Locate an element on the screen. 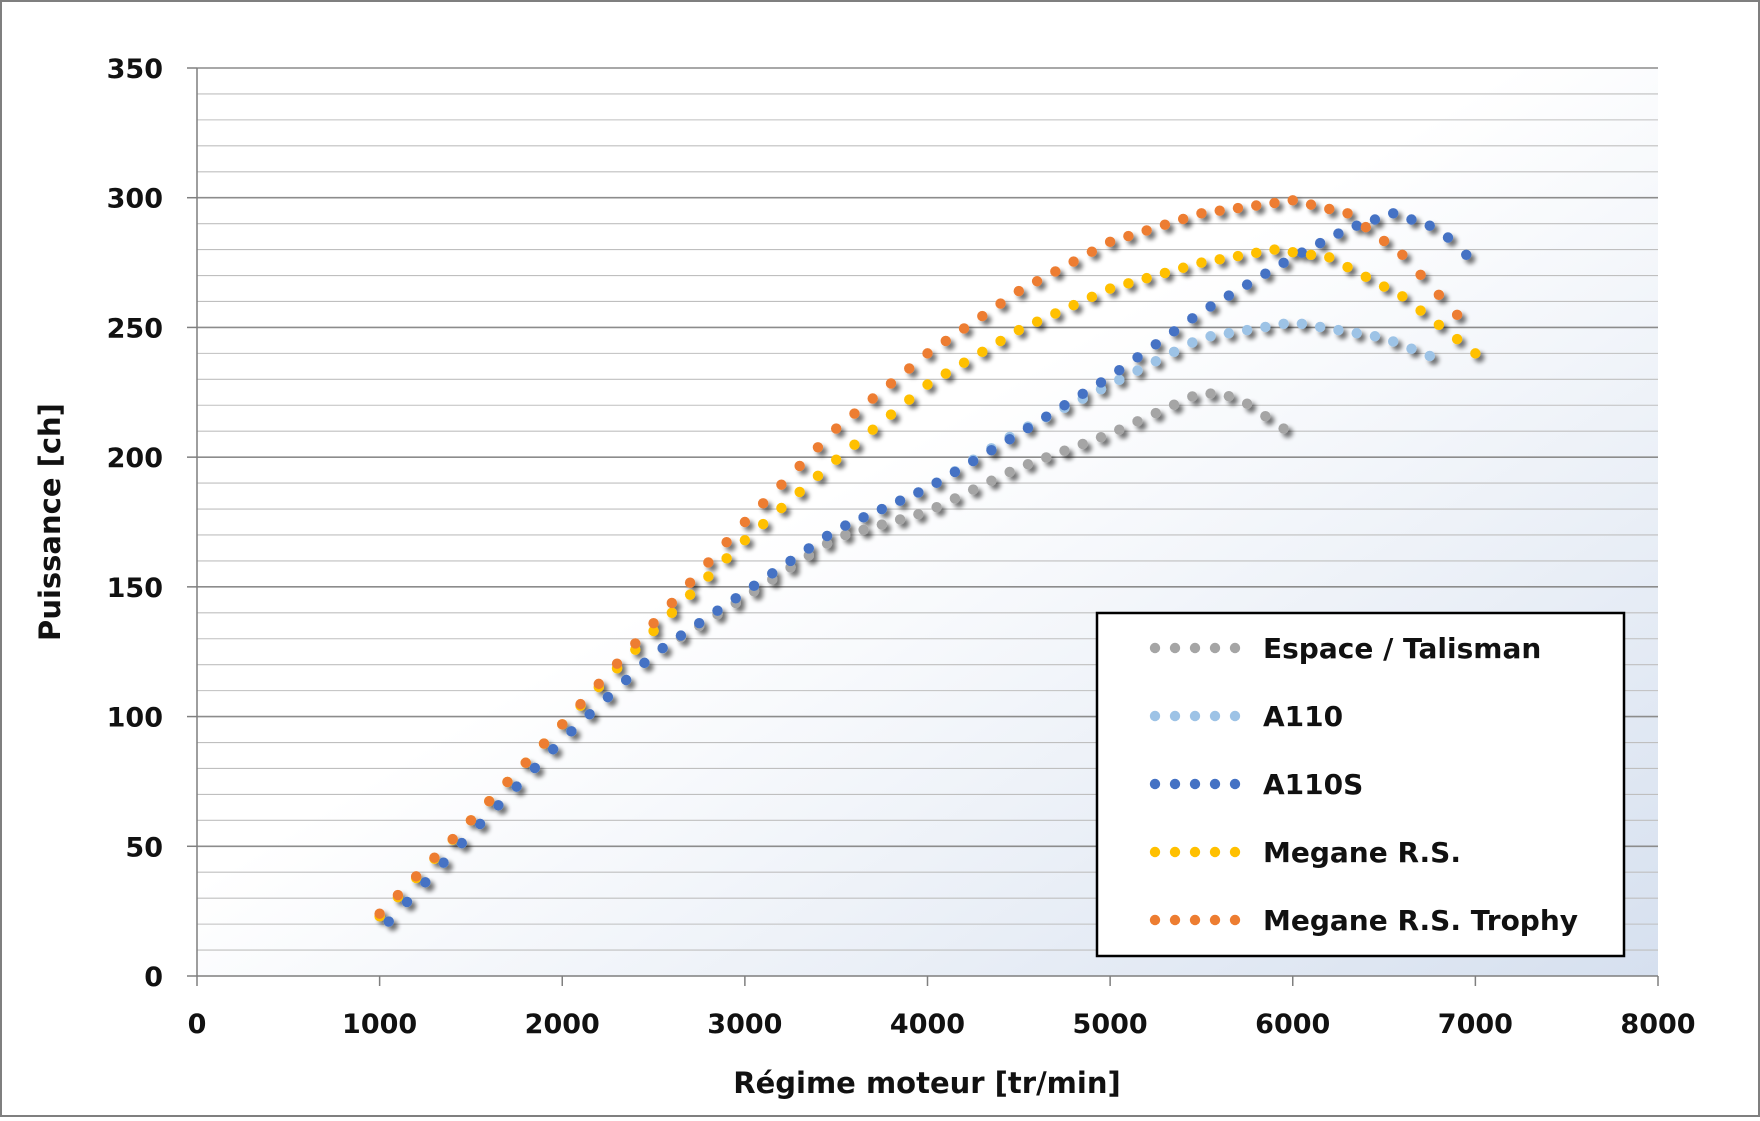 This screenshot has width=1760, height=1121. legend-label: A110 is located at coordinates (1303, 716).